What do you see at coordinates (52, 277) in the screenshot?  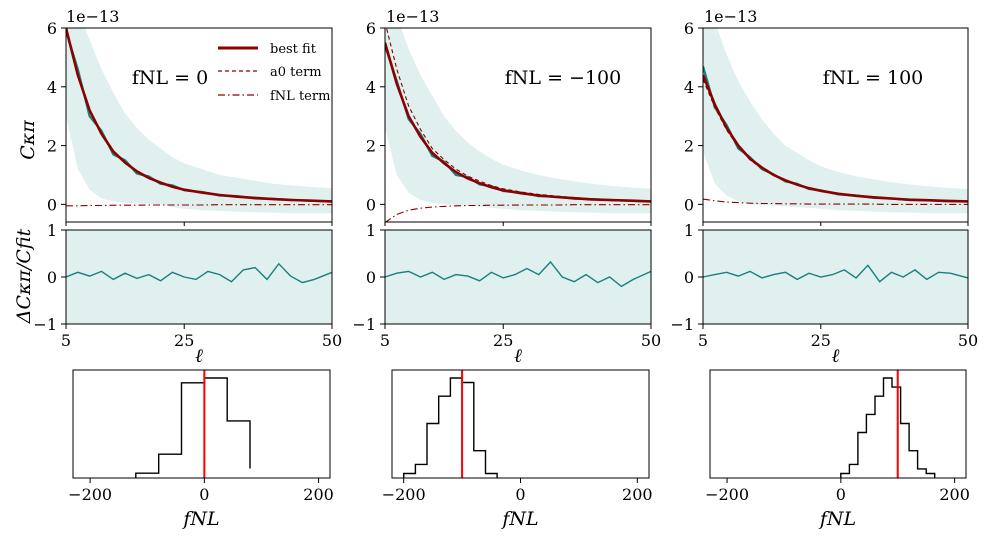 I see `p1-resid-ytick-label: 0` at bounding box center [52, 277].